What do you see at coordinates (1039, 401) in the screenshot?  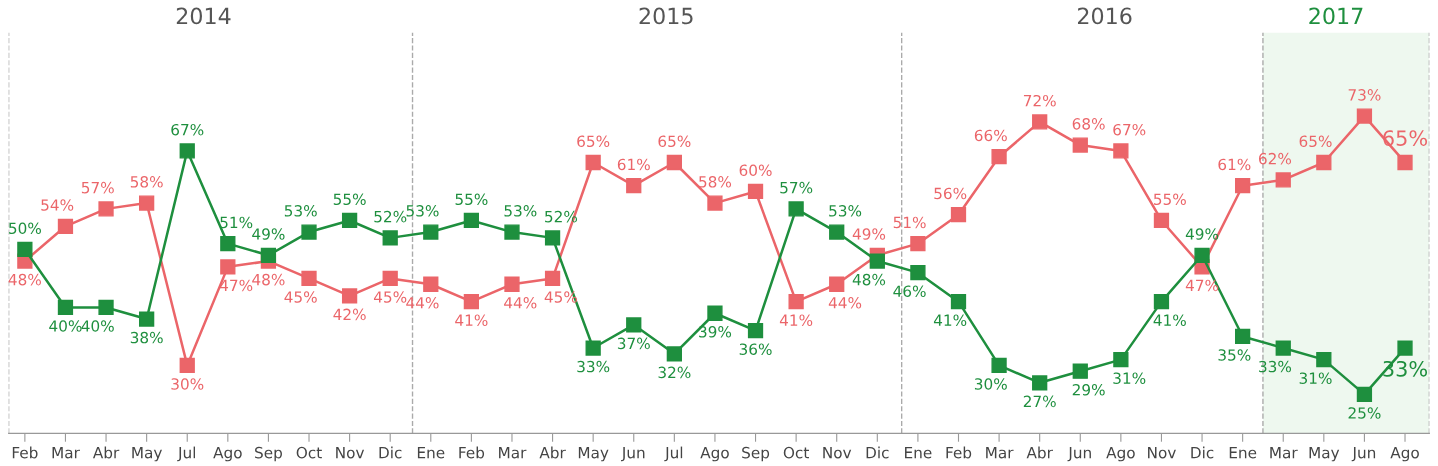 I see `data-label: 27%` at bounding box center [1039, 401].